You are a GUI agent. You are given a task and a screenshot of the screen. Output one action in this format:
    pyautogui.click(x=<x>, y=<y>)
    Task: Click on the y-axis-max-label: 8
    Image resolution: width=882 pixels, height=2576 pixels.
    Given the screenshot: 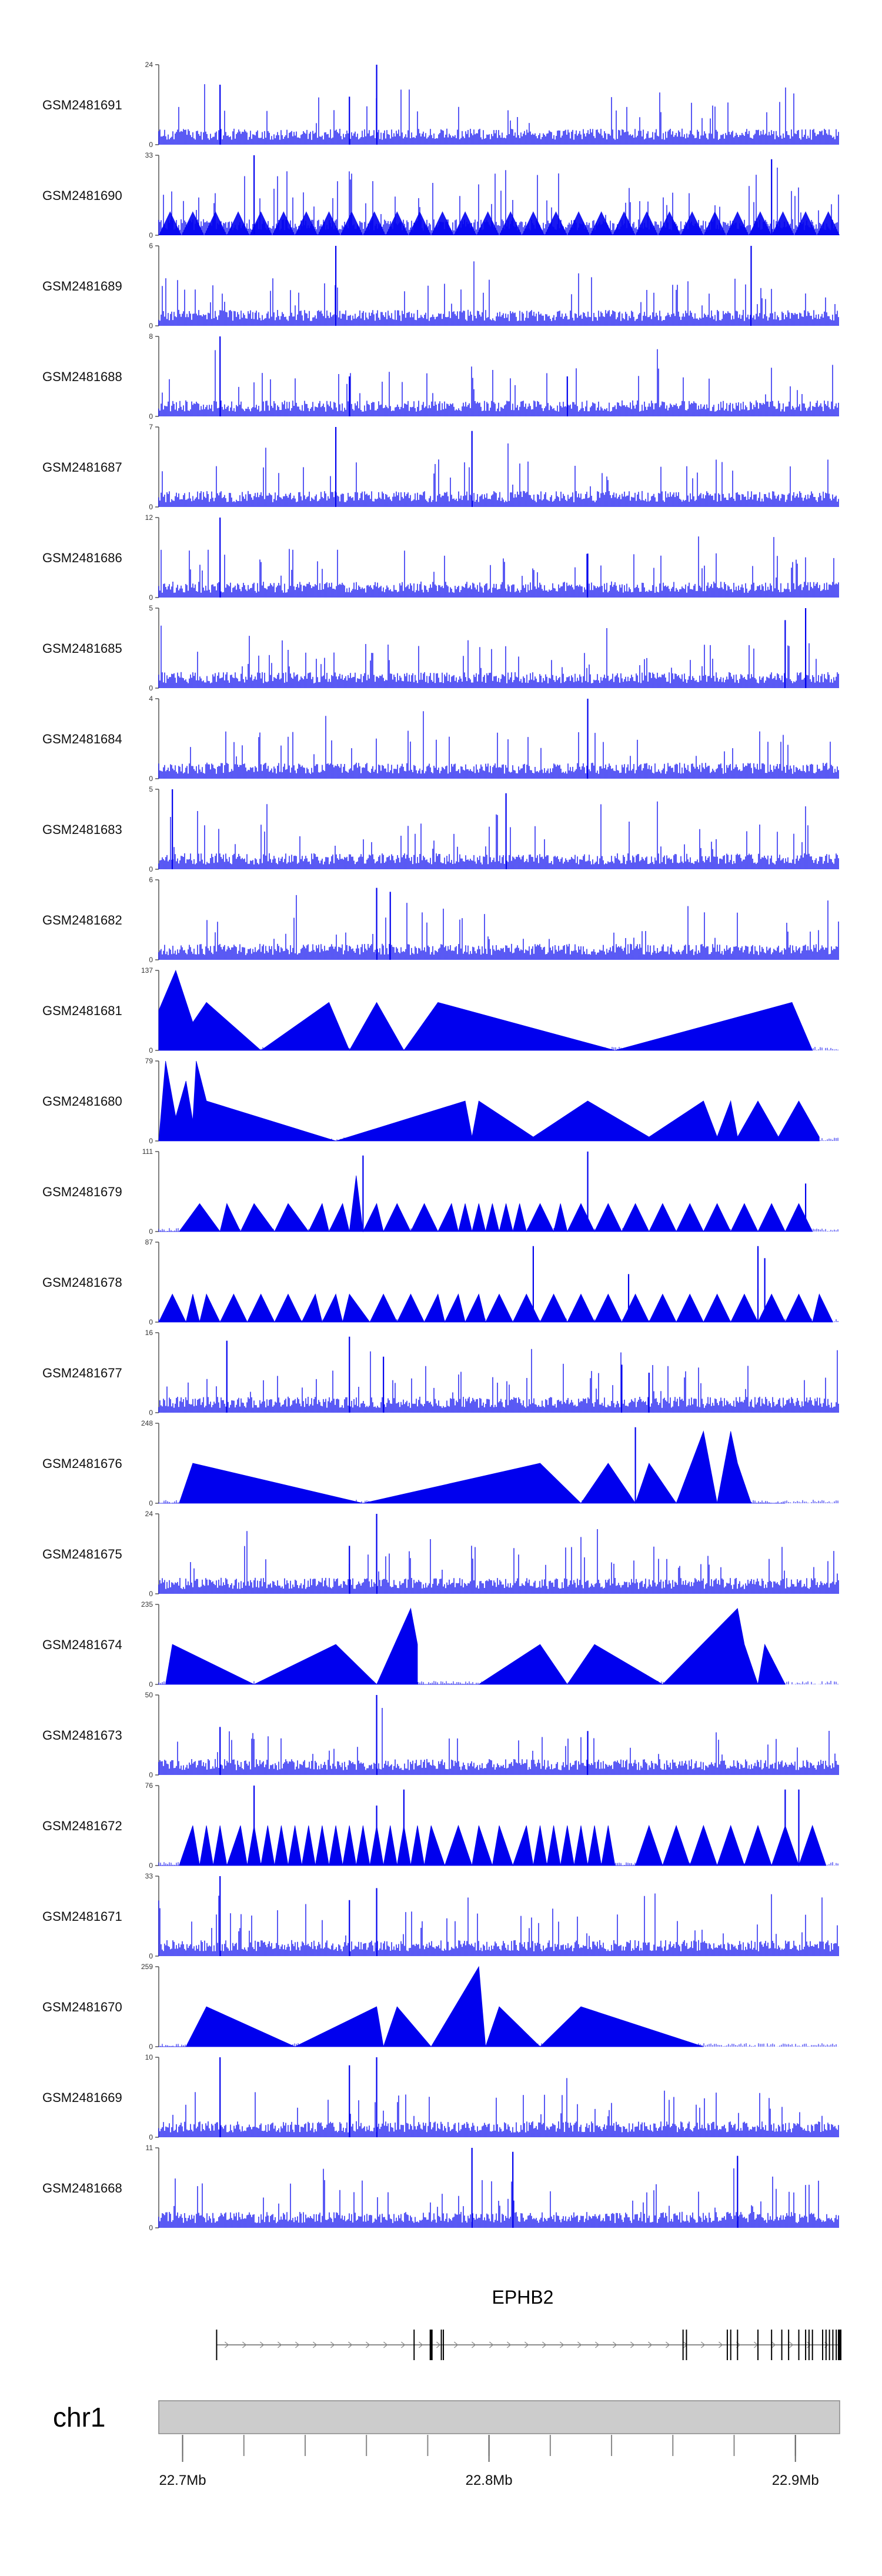 What is the action you would take?
    pyautogui.click(x=151, y=336)
    